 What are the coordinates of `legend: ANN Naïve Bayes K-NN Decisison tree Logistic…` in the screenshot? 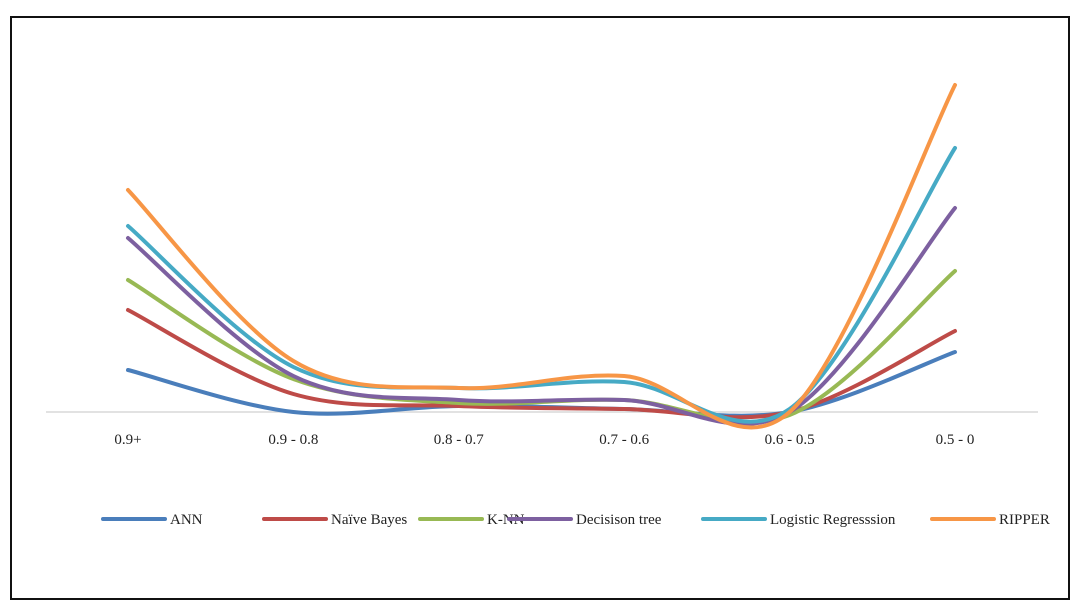 It's located at (575, 520).